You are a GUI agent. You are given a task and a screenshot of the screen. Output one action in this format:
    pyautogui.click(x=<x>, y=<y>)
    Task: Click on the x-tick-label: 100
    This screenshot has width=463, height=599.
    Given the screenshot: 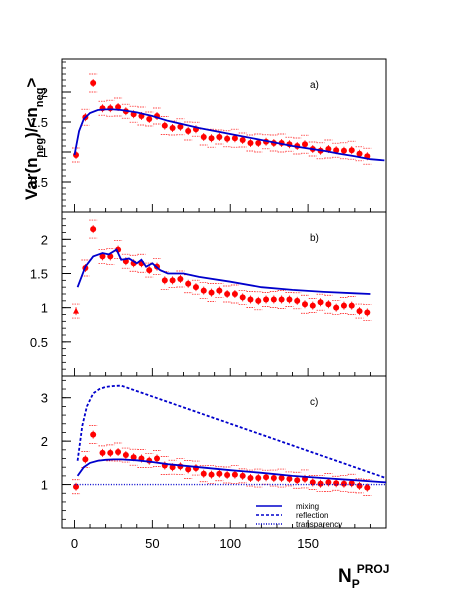 What is the action you would take?
    pyautogui.click(x=230, y=543)
    